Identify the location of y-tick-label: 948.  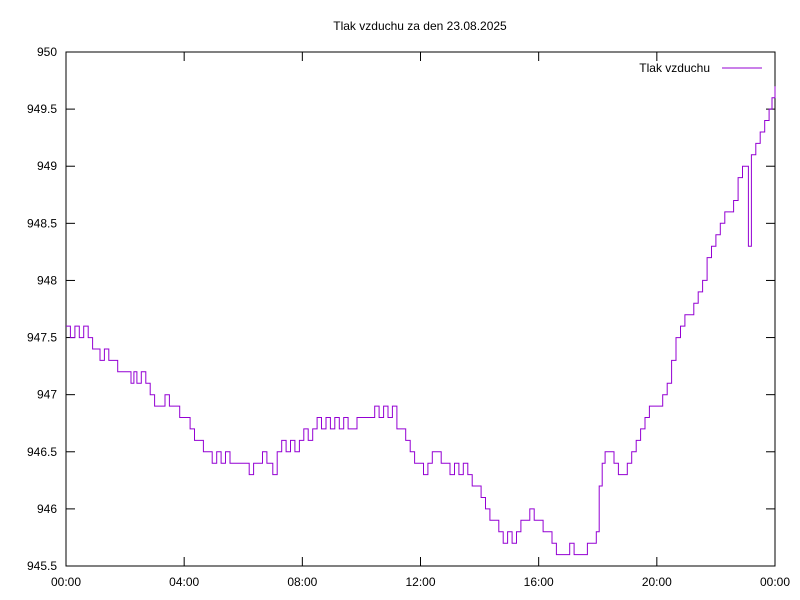
(47, 280).